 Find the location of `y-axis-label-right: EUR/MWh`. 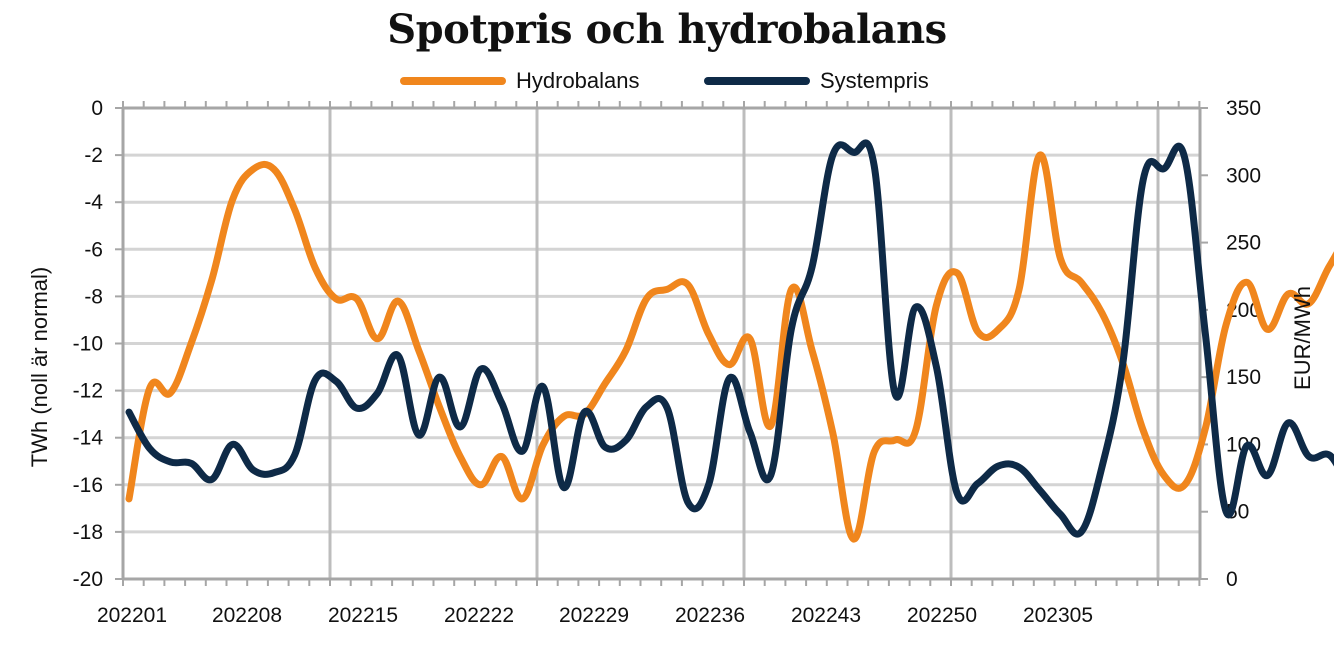

y-axis-label-right: EUR/MWh is located at coordinates (1302, 338).